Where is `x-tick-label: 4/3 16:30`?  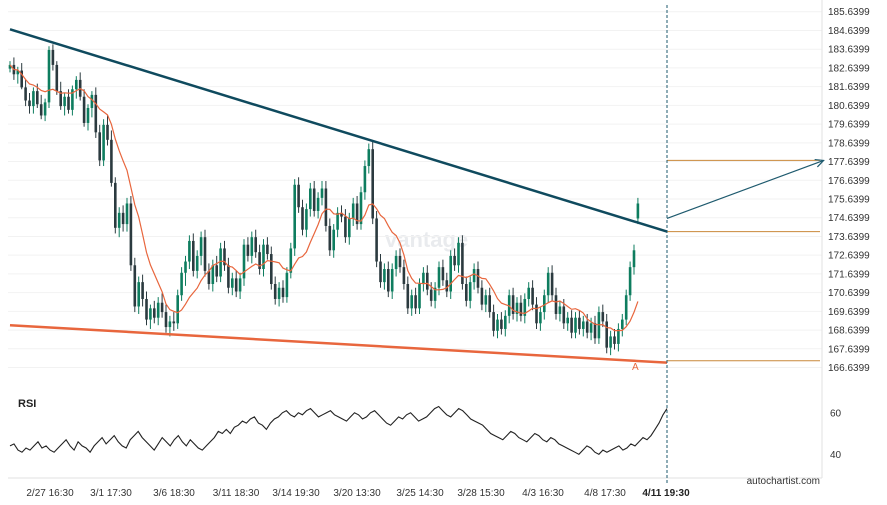
x-tick-label: 4/3 16:30 is located at coordinates (543, 493).